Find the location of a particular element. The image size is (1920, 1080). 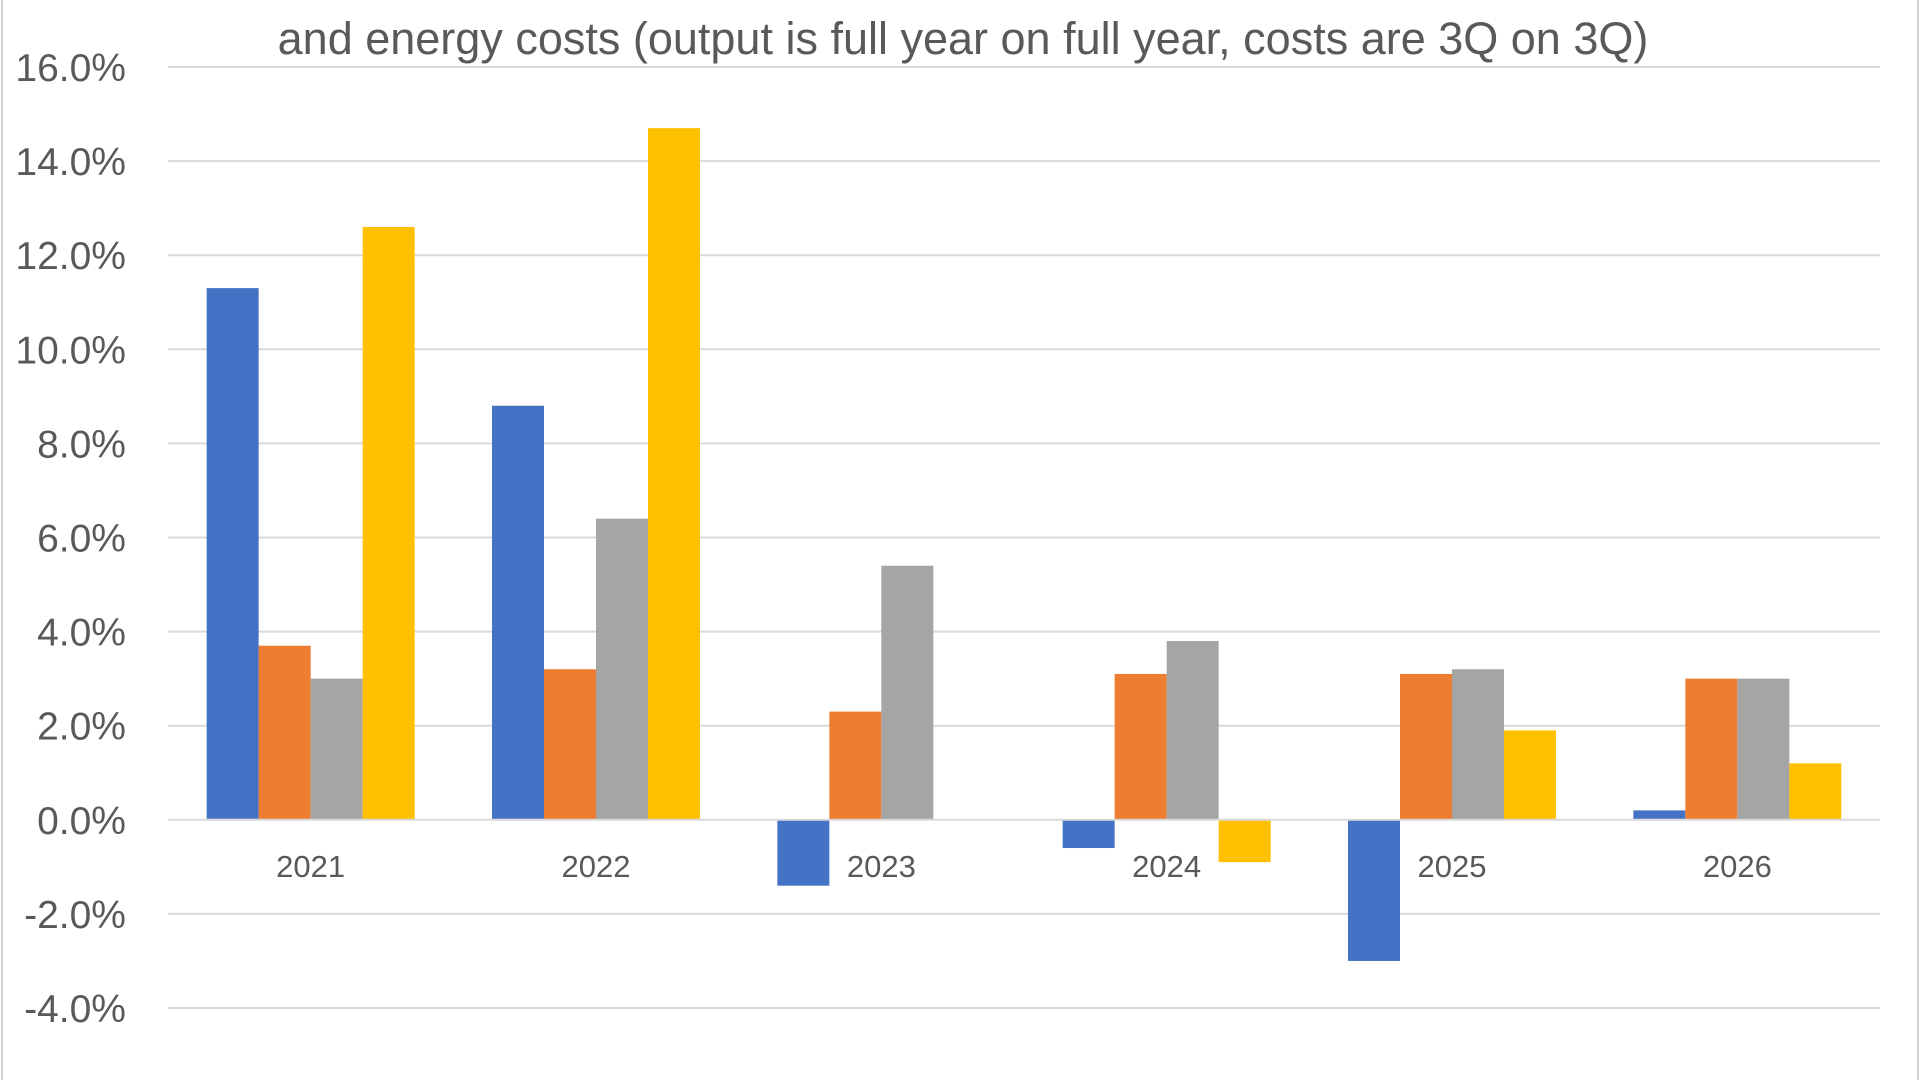

y-tick-label: 14.0% is located at coordinates (70, 162).